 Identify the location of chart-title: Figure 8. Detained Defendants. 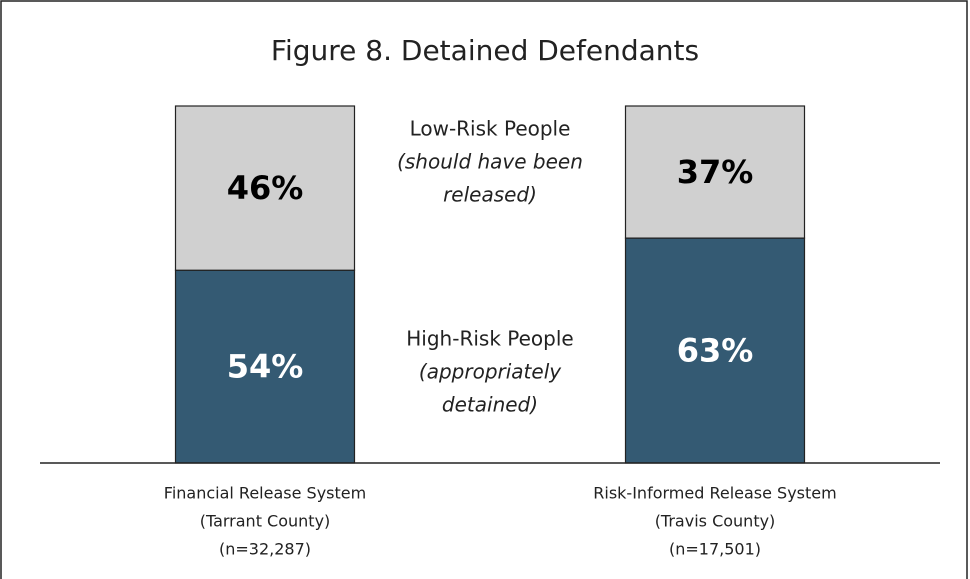
(485, 50).